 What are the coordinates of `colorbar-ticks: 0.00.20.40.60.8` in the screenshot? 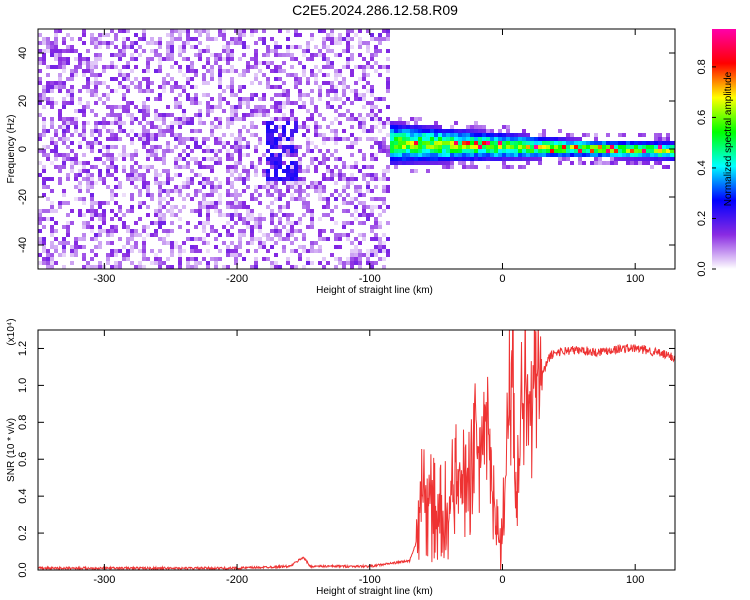 It's located at (706, 168).